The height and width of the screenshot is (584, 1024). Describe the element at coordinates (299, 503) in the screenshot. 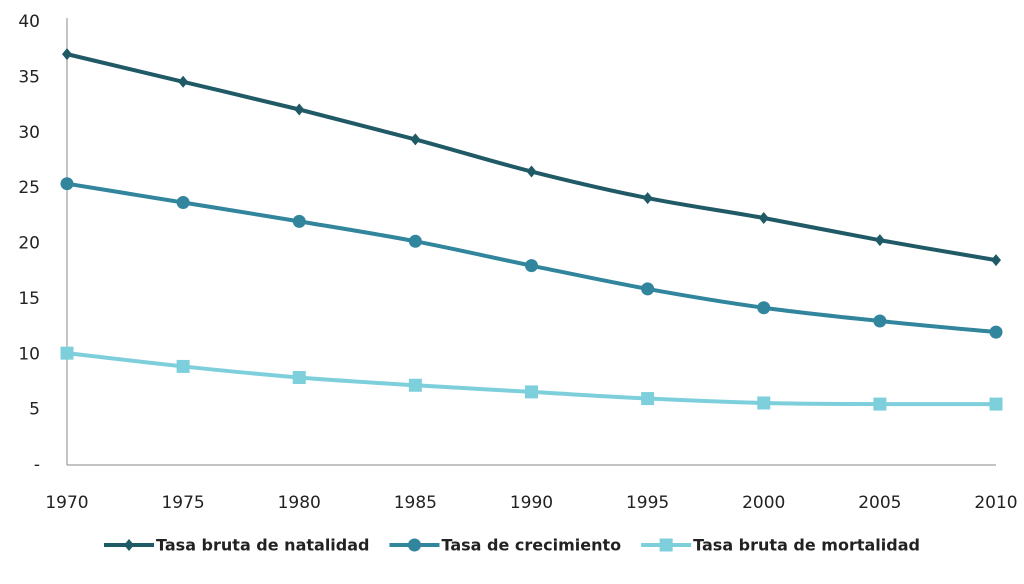

I see `x-tick-label: 1980` at that location.